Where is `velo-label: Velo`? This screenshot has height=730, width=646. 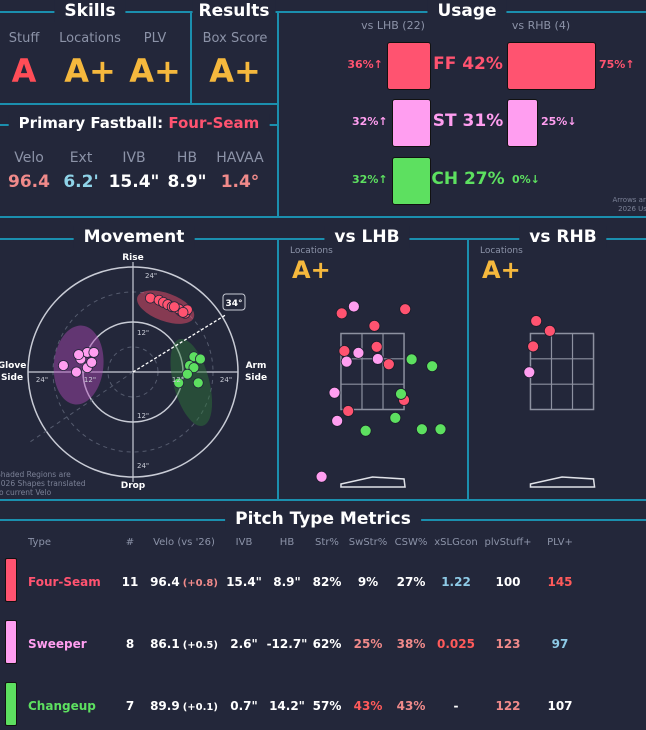 velo-label: Velo is located at coordinates (29, 158).